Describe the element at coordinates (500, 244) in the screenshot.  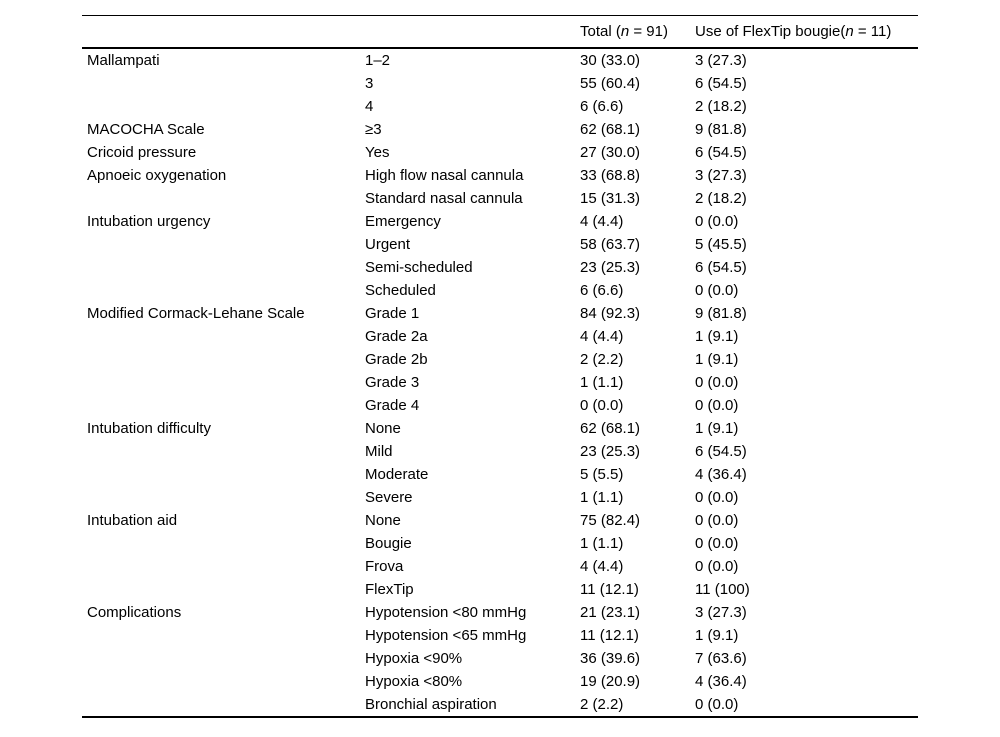
I see `table-row: Urgent 58 (63.7) 5 (45.5)` at that location.